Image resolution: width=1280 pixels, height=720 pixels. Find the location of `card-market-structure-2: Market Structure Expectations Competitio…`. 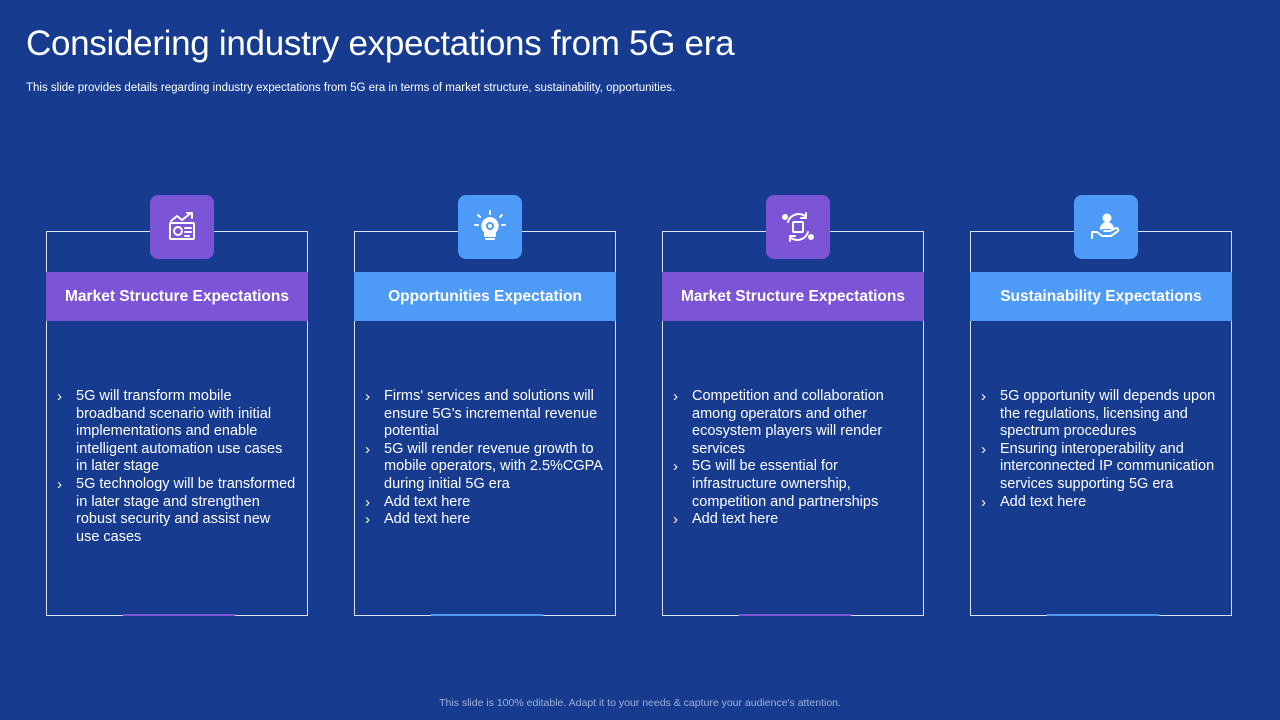

card-market-structure-2: Market Structure Expectations Competitio… is located at coordinates (793, 405).